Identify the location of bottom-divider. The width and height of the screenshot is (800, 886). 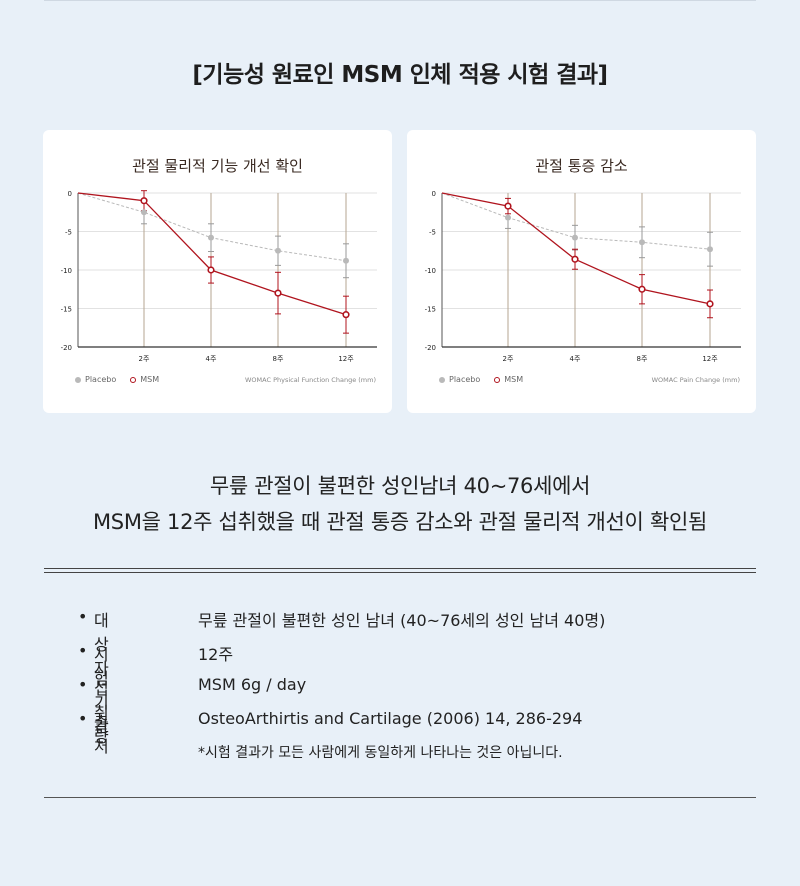
(400, 797).